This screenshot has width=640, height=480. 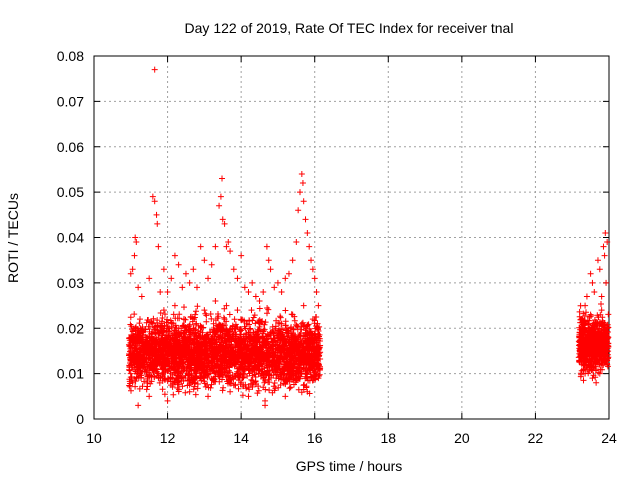 I want to click on x-tick-label: 18, so click(x=388, y=438).